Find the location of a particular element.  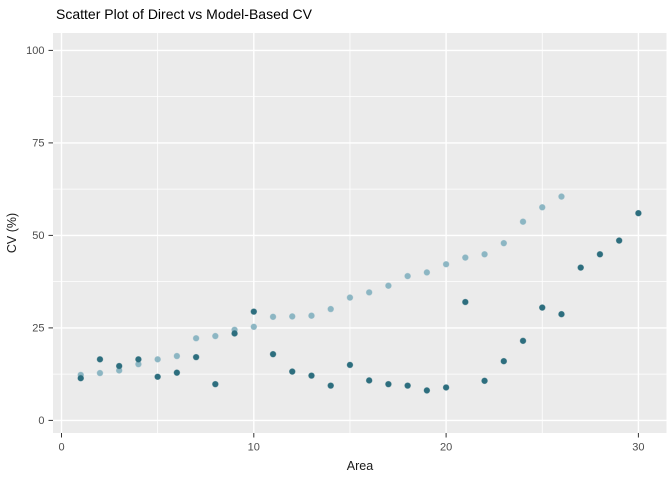

x-axis-title: Area is located at coordinates (360, 466).